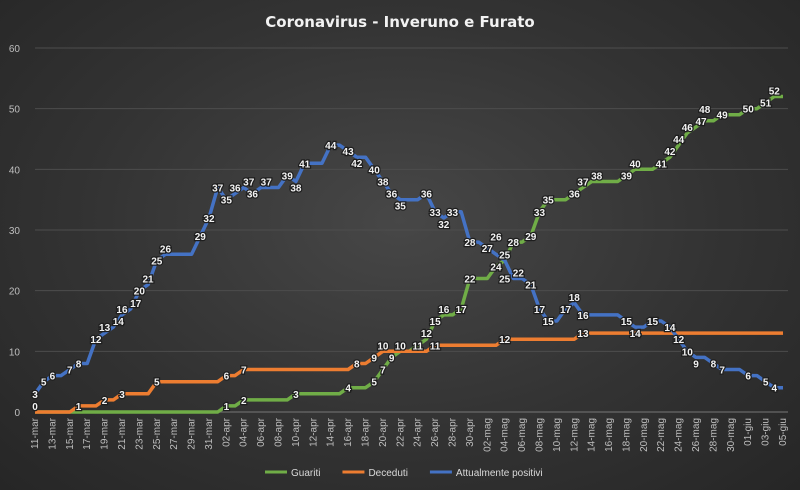 The image size is (800, 490). What do you see at coordinates (592, 435) in the screenshot?
I see `x-tick-label: 14-mag` at bounding box center [592, 435].